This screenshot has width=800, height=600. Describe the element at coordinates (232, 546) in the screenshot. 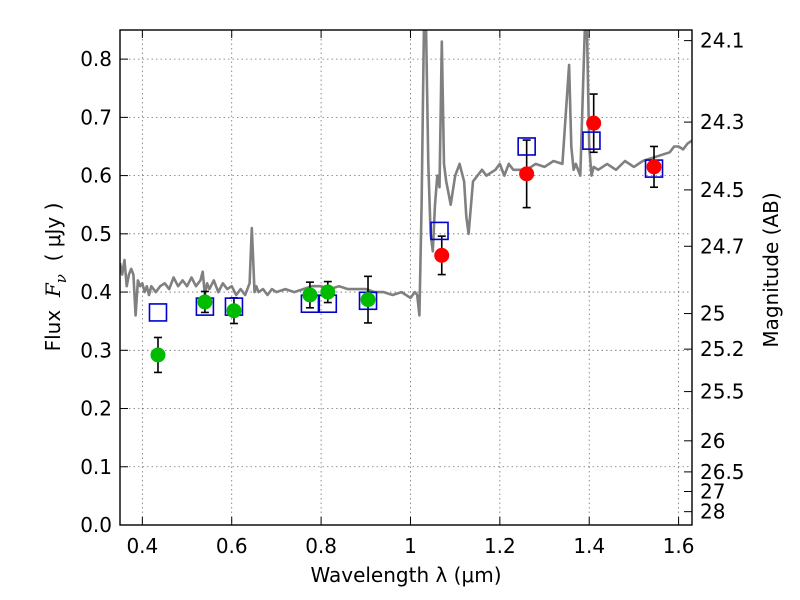

I see `x-tick-label: 0.6` at that location.